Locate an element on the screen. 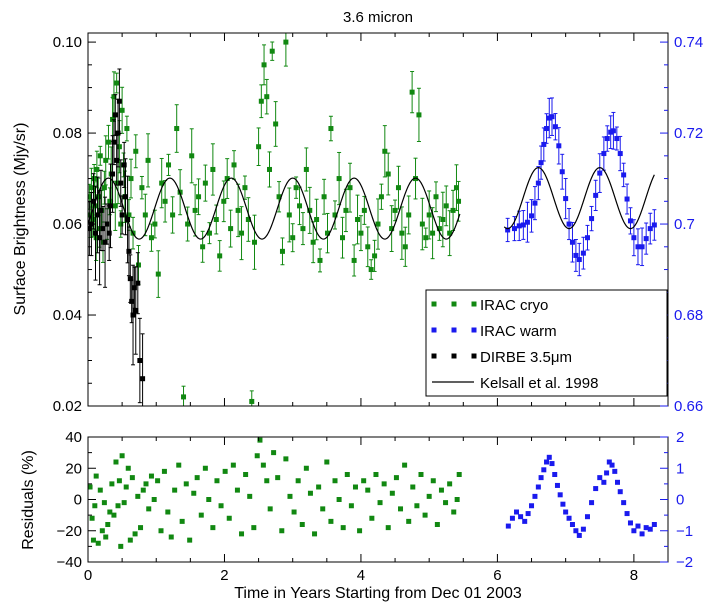  x-axis-label: Time in Years Starting from Dec 01 2003 is located at coordinates (378, 593).